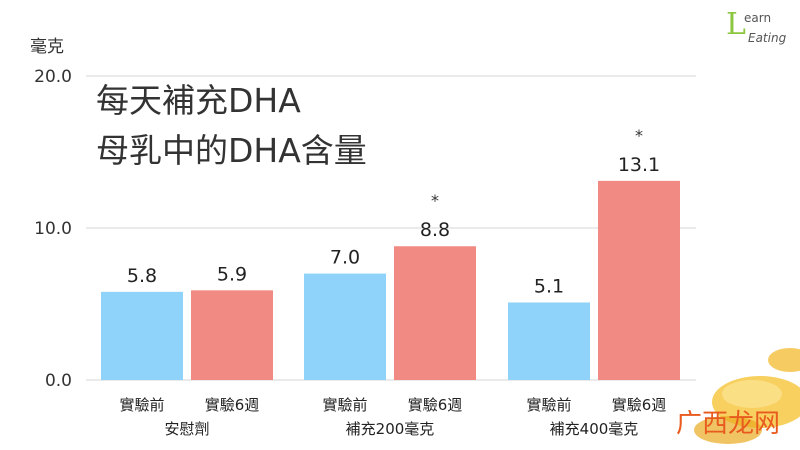 The image size is (800, 450). What do you see at coordinates (728, 424) in the screenshot?
I see `watermark-text: 广西龙网` at bounding box center [728, 424].